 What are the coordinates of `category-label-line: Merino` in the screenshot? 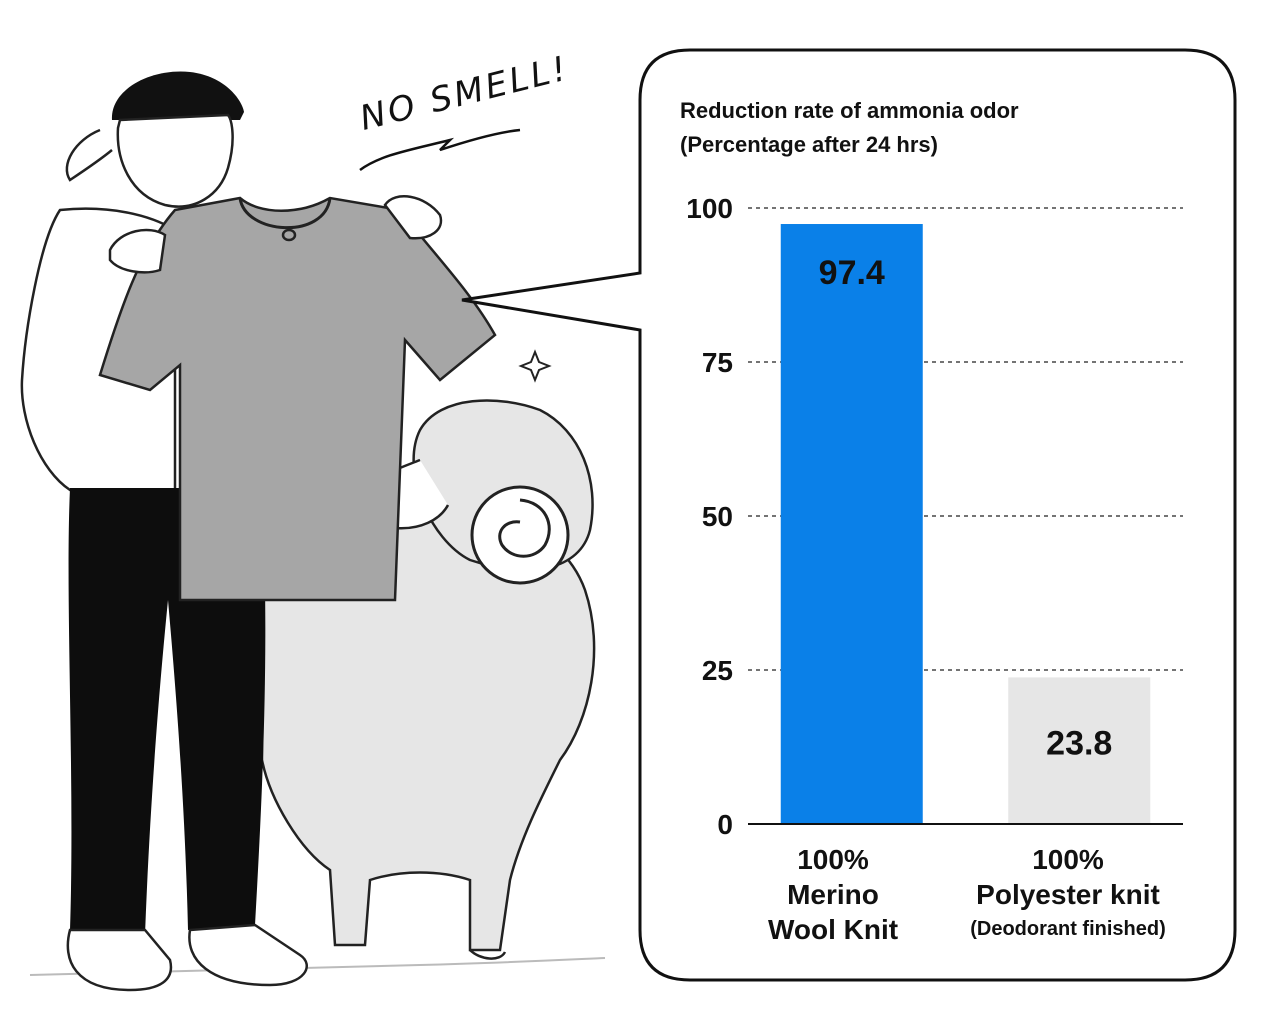 It's located at (833, 894).